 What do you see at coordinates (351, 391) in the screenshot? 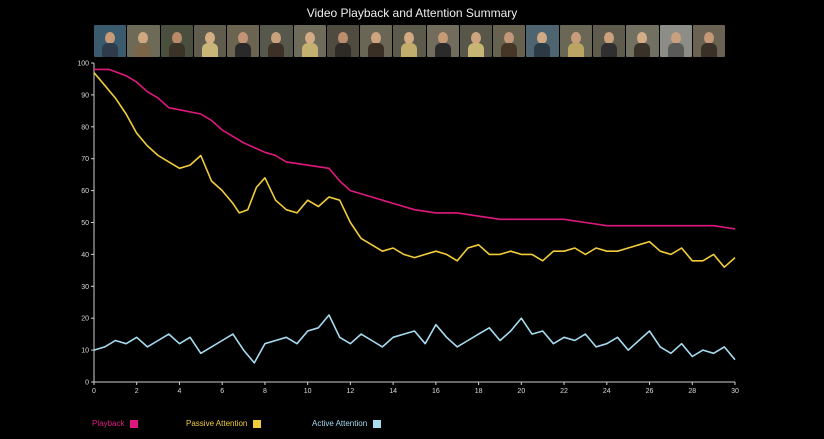
I see `x-tick-label: 12` at bounding box center [351, 391].